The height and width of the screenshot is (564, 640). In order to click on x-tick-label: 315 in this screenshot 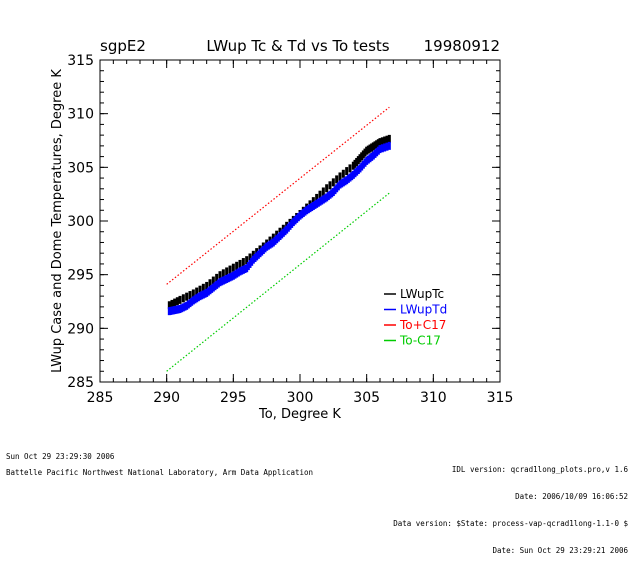, I will do `click(500, 398)`.